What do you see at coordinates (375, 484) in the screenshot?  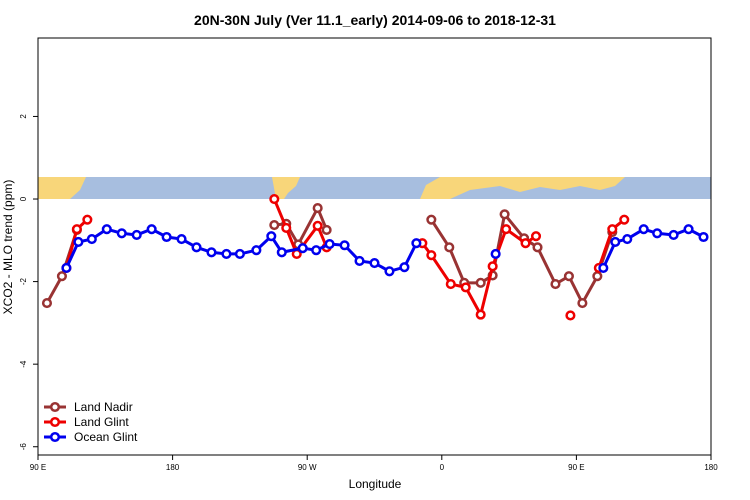 I see `x-axis-label: Longitude` at bounding box center [375, 484].